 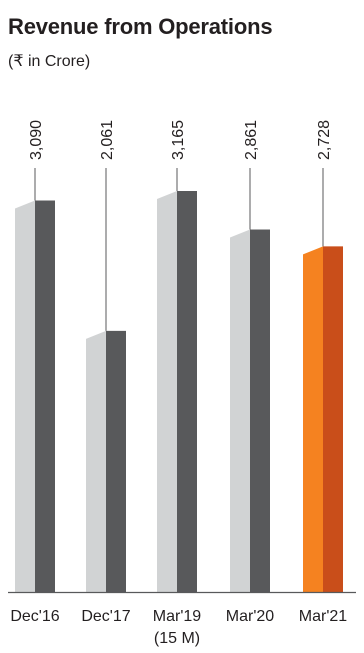 What do you see at coordinates (49, 61) in the screenshot?
I see `chart-subtitle: (₹ in Crore)` at bounding box center [49, 61].